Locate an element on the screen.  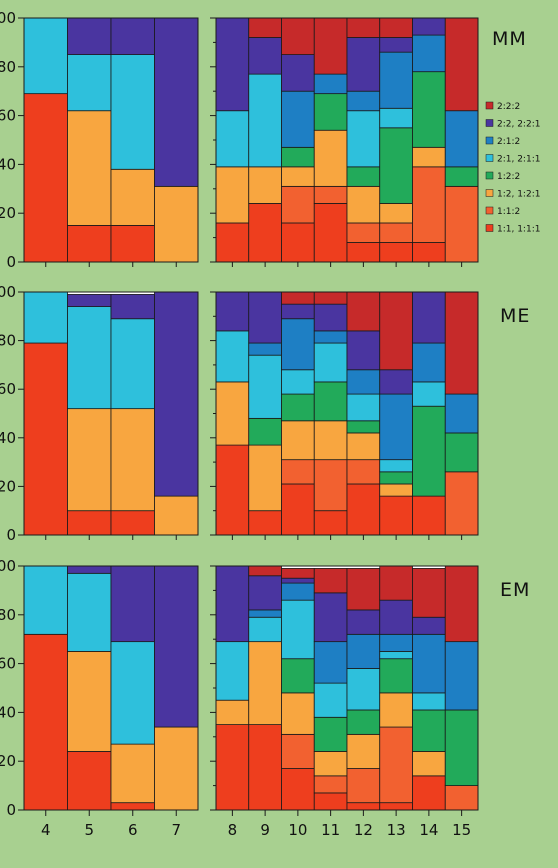
legend-label: 1:2, 1:2:1 is located at coordinates (518, 195).